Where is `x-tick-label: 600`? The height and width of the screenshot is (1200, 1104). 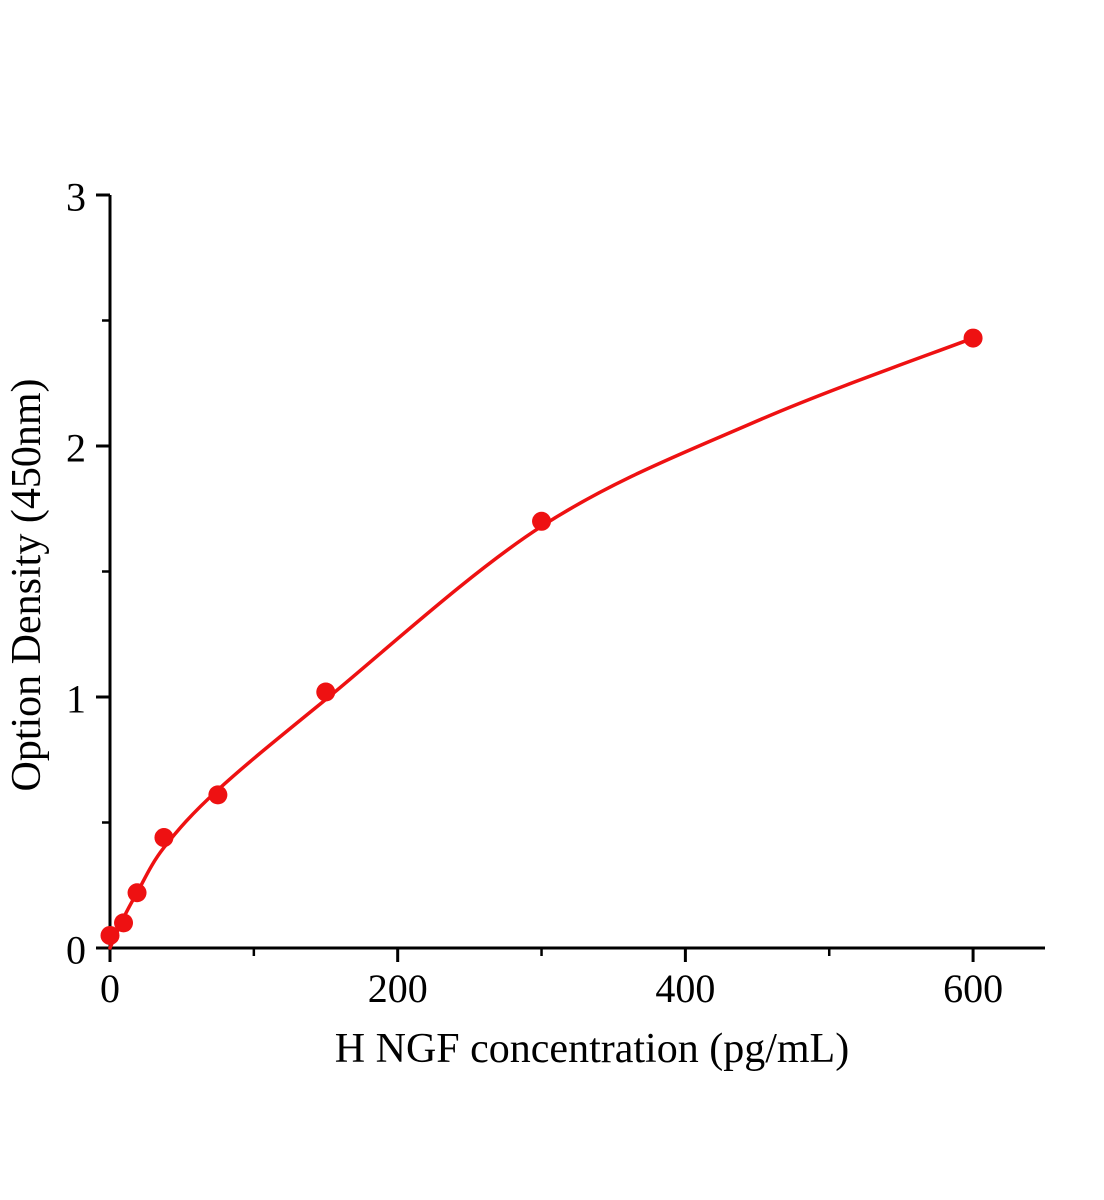 x-tick-label: 600 is located at coordinates (973, 988).